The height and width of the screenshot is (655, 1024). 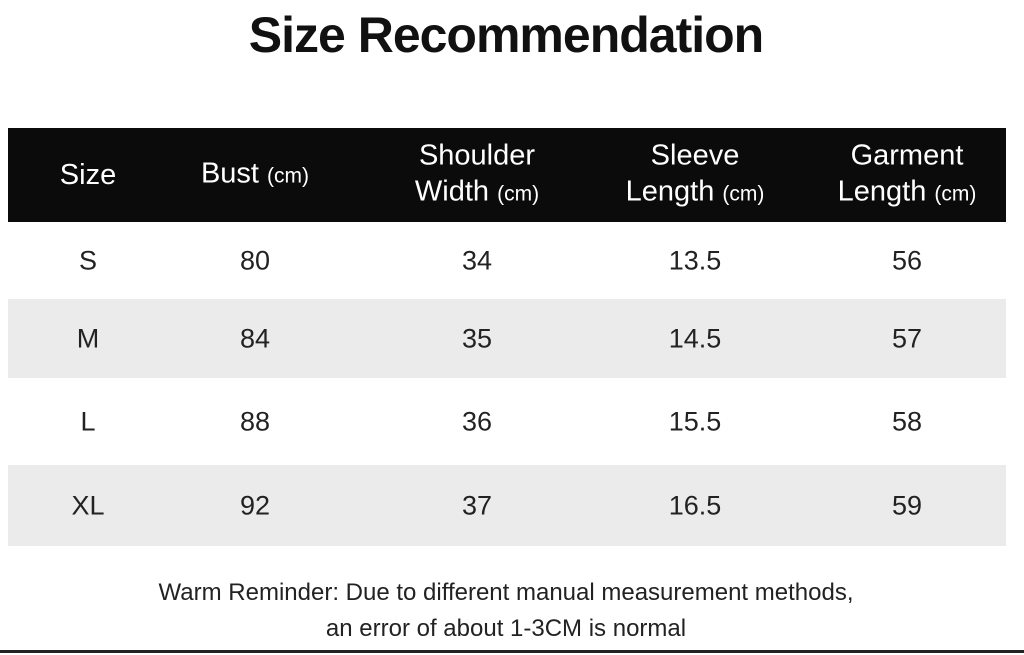 I want to click on header-line: Garment, so click(x=907, y=156).